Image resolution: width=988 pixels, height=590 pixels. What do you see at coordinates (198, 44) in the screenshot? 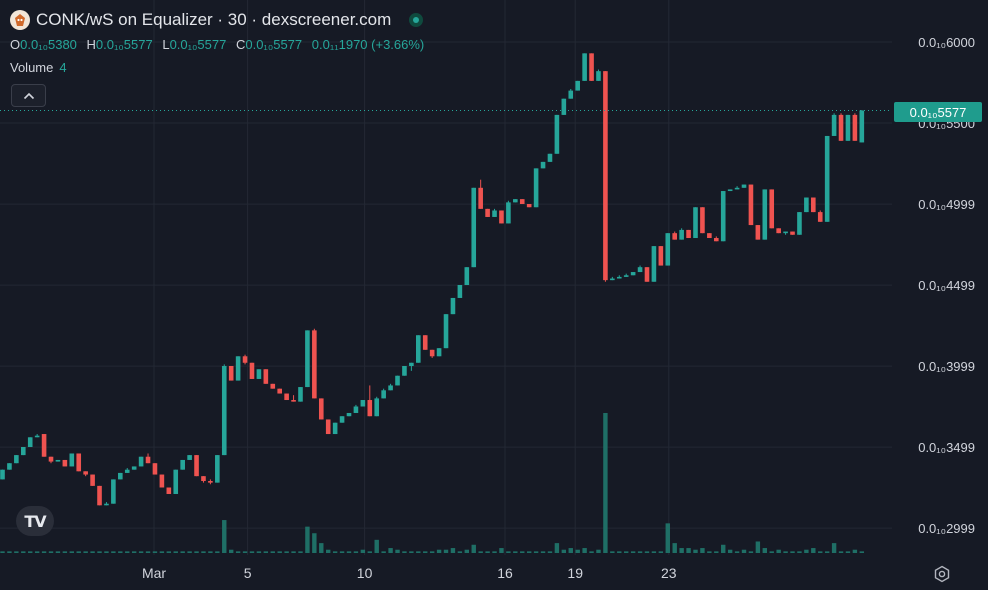
I see `low-value: 0.0₁₀5577` at bounding box center [198, 44].